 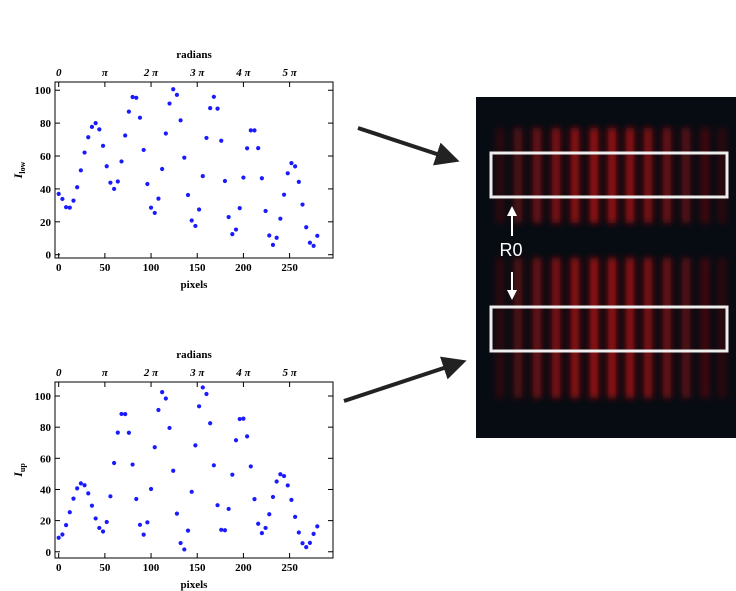 What do you see at coordinates (46, 124) in the screenshot?
I see `y-tick-label: 80` at bounding box center [46, 124].